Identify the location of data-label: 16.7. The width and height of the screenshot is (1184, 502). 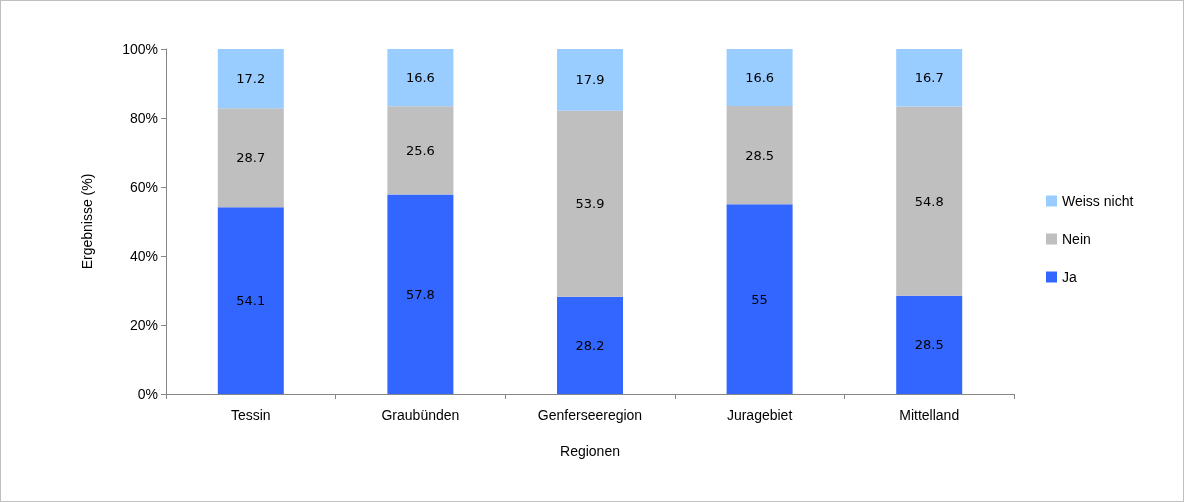
(929, 78).